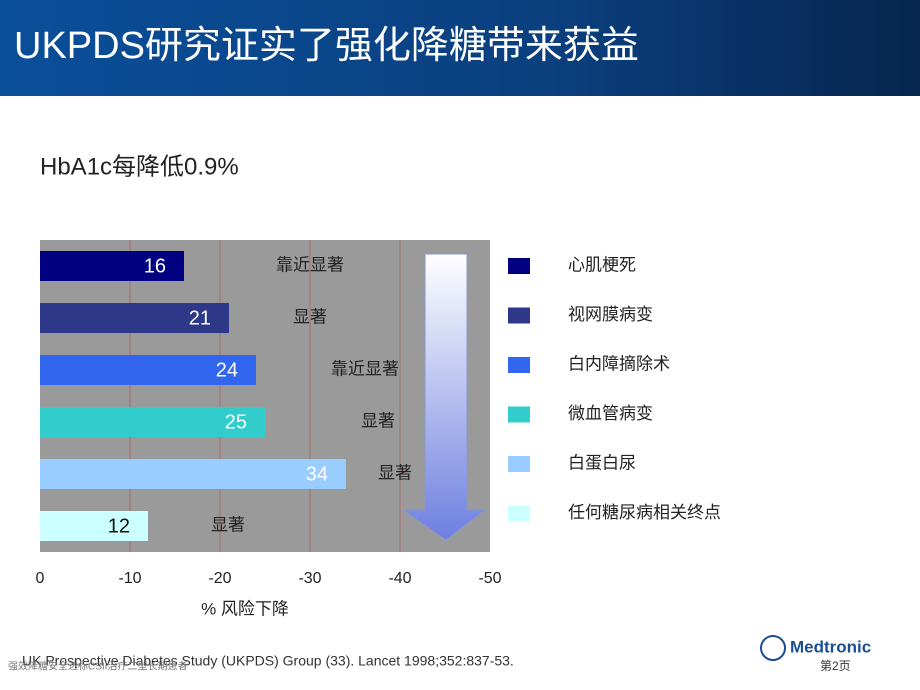  Describe the element at coordinates (610, 413) in the screenshot. I see `legend-label: 微血管病变` at that location.